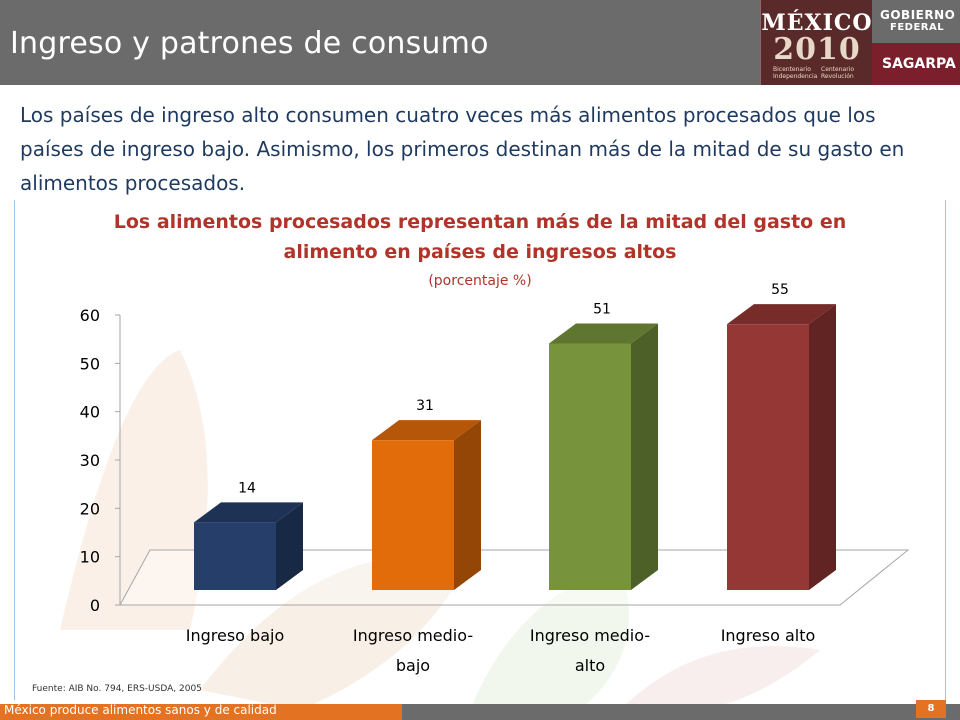 Image resolution: width=960 pixels, height=720 pixels. I want to click on logo-mexico-year: 2010, so click(817, 49).